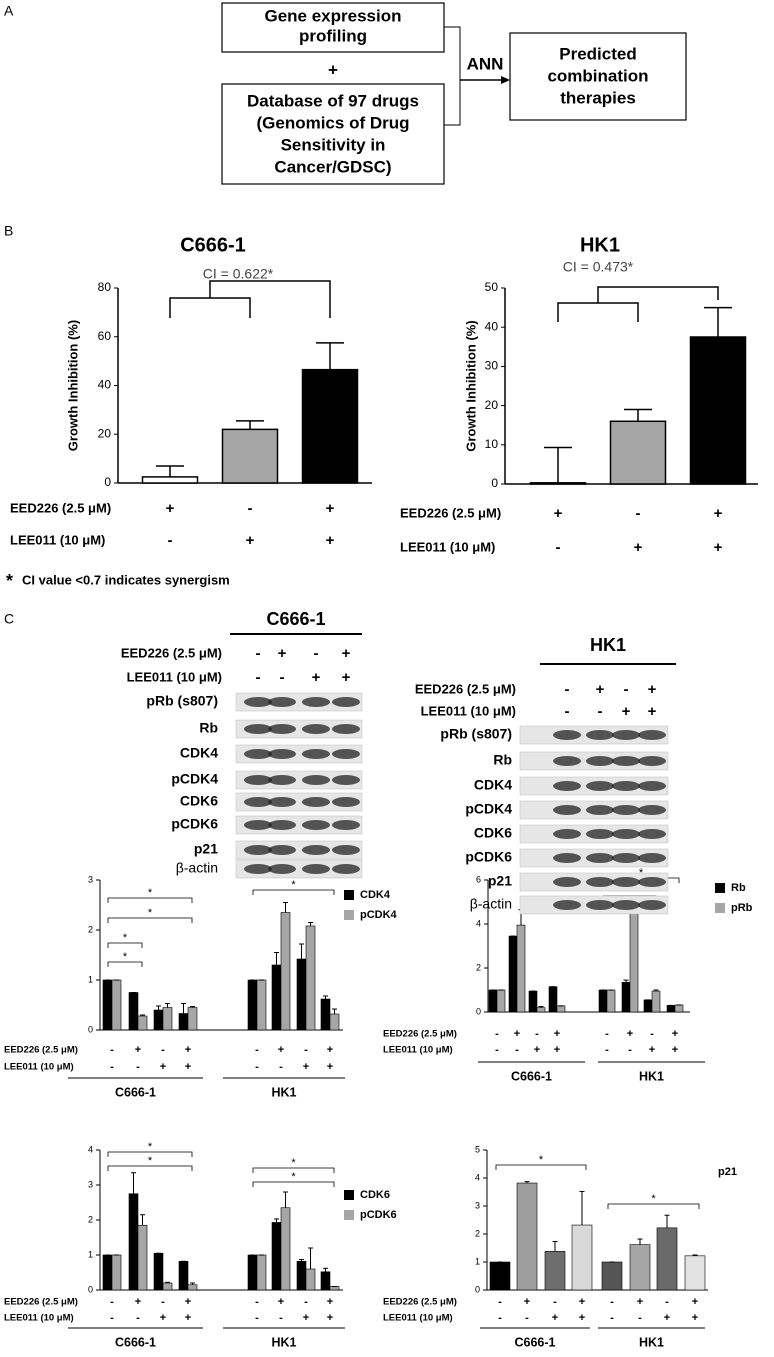 Image resolution: width=774 pixels, height=1357 pixels. Describe the element at coordinates (208, 728) in the screenshot. I see `band-label: Rb` at that location.